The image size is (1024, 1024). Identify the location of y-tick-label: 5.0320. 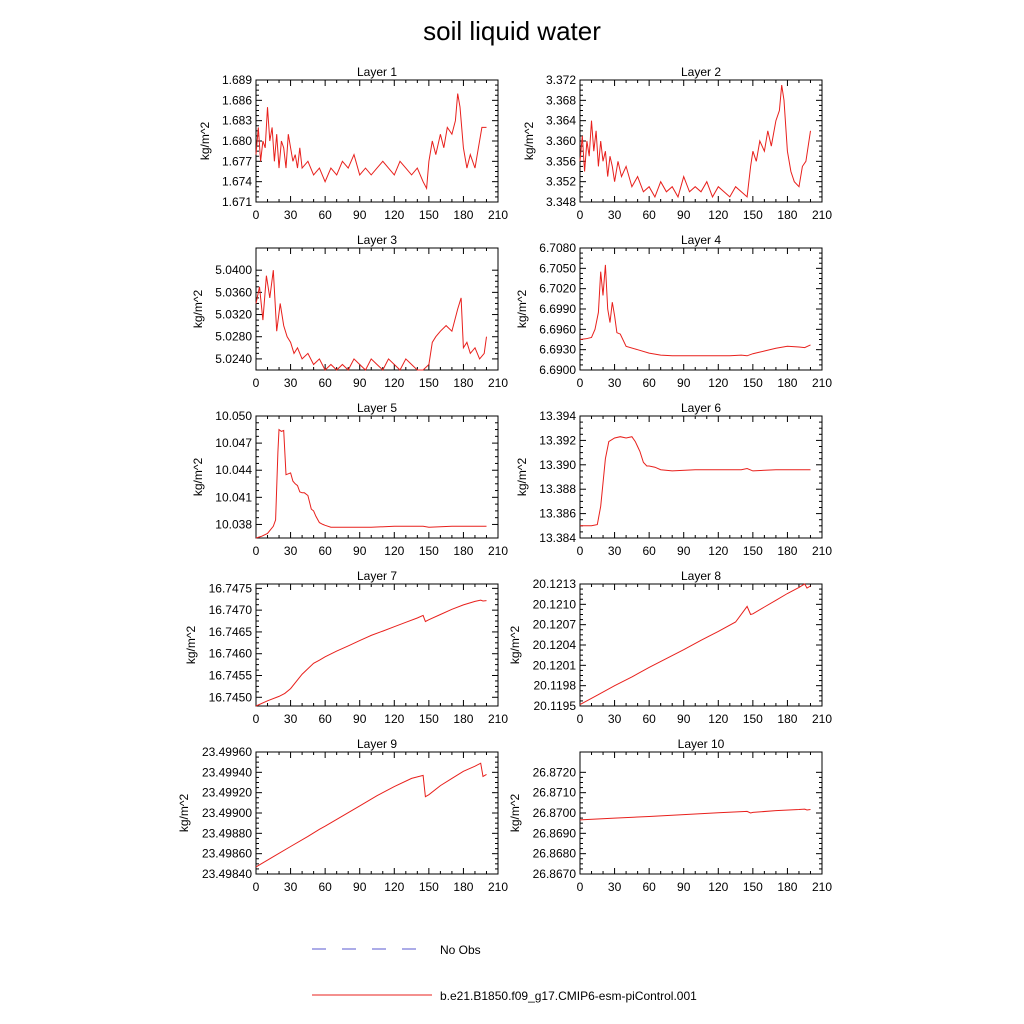
(233, 315).